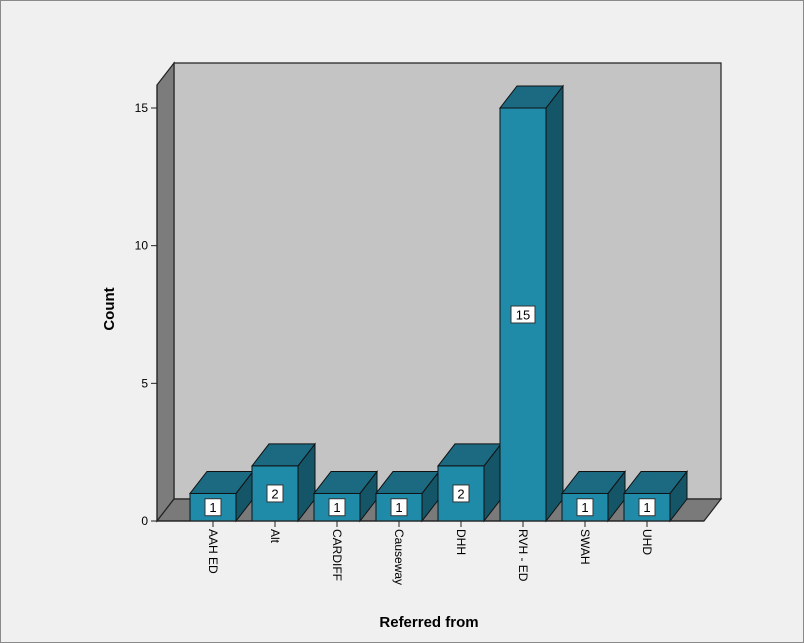 The image size is (804, 643). What do you see at coordinates (399, 557) in the screenshot?
I see `x-tick-label: Causeway` at bounding box center [399, 557].